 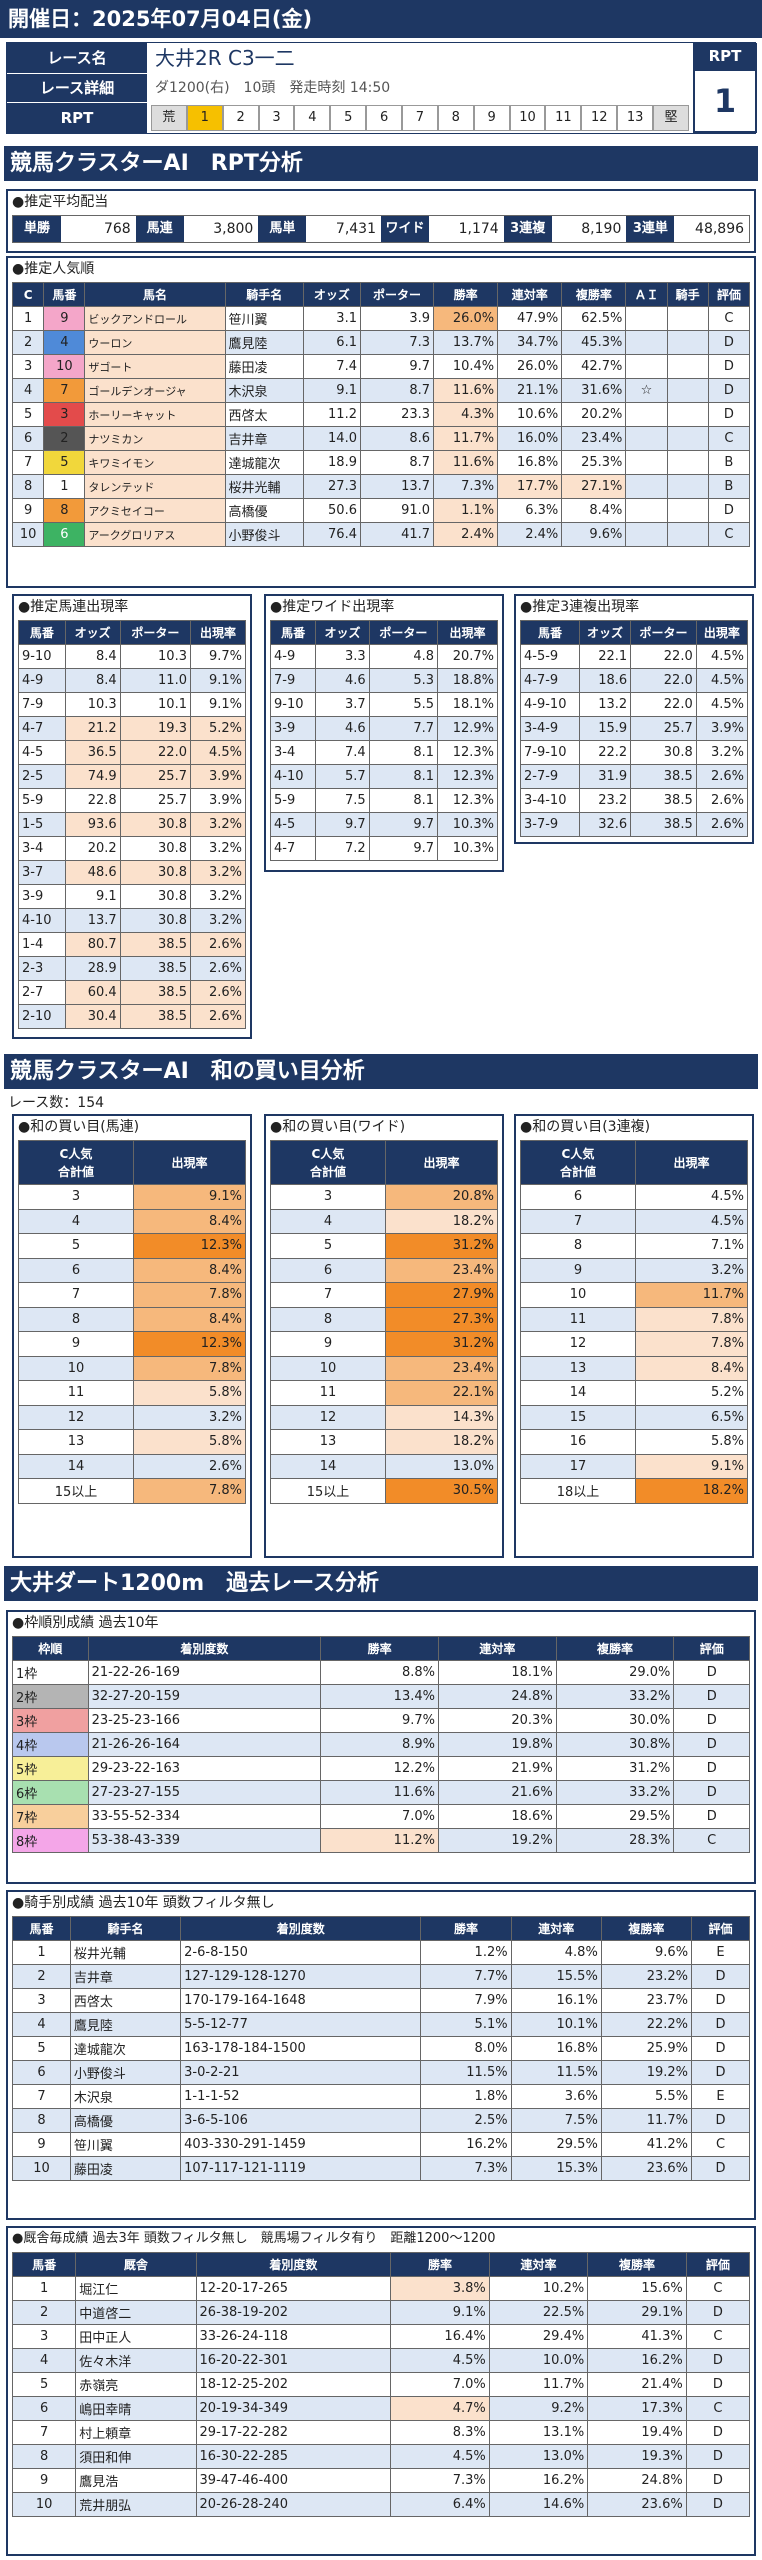 I want to click on sum-cell: 9, so click(x=328, y=1344).